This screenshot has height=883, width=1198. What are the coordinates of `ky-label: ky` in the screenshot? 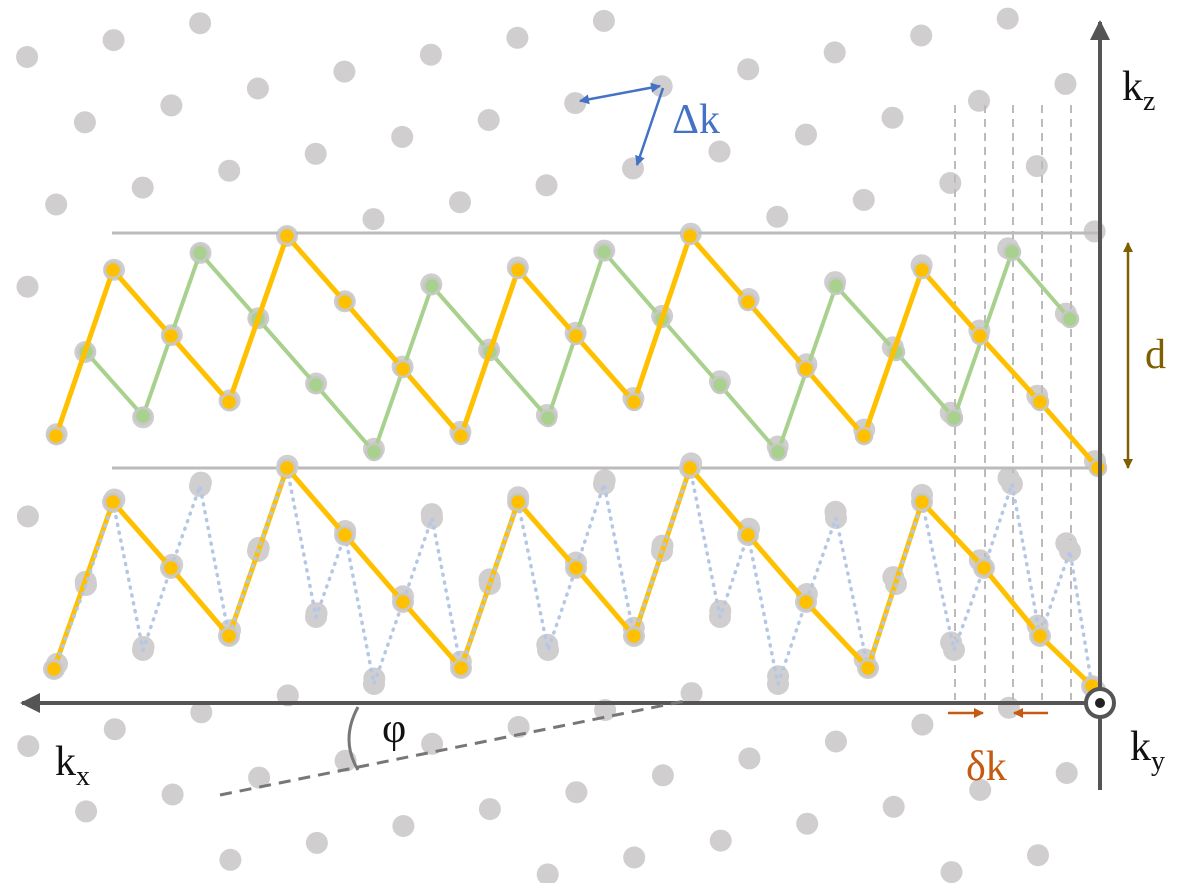 It's located at (1147, 750).